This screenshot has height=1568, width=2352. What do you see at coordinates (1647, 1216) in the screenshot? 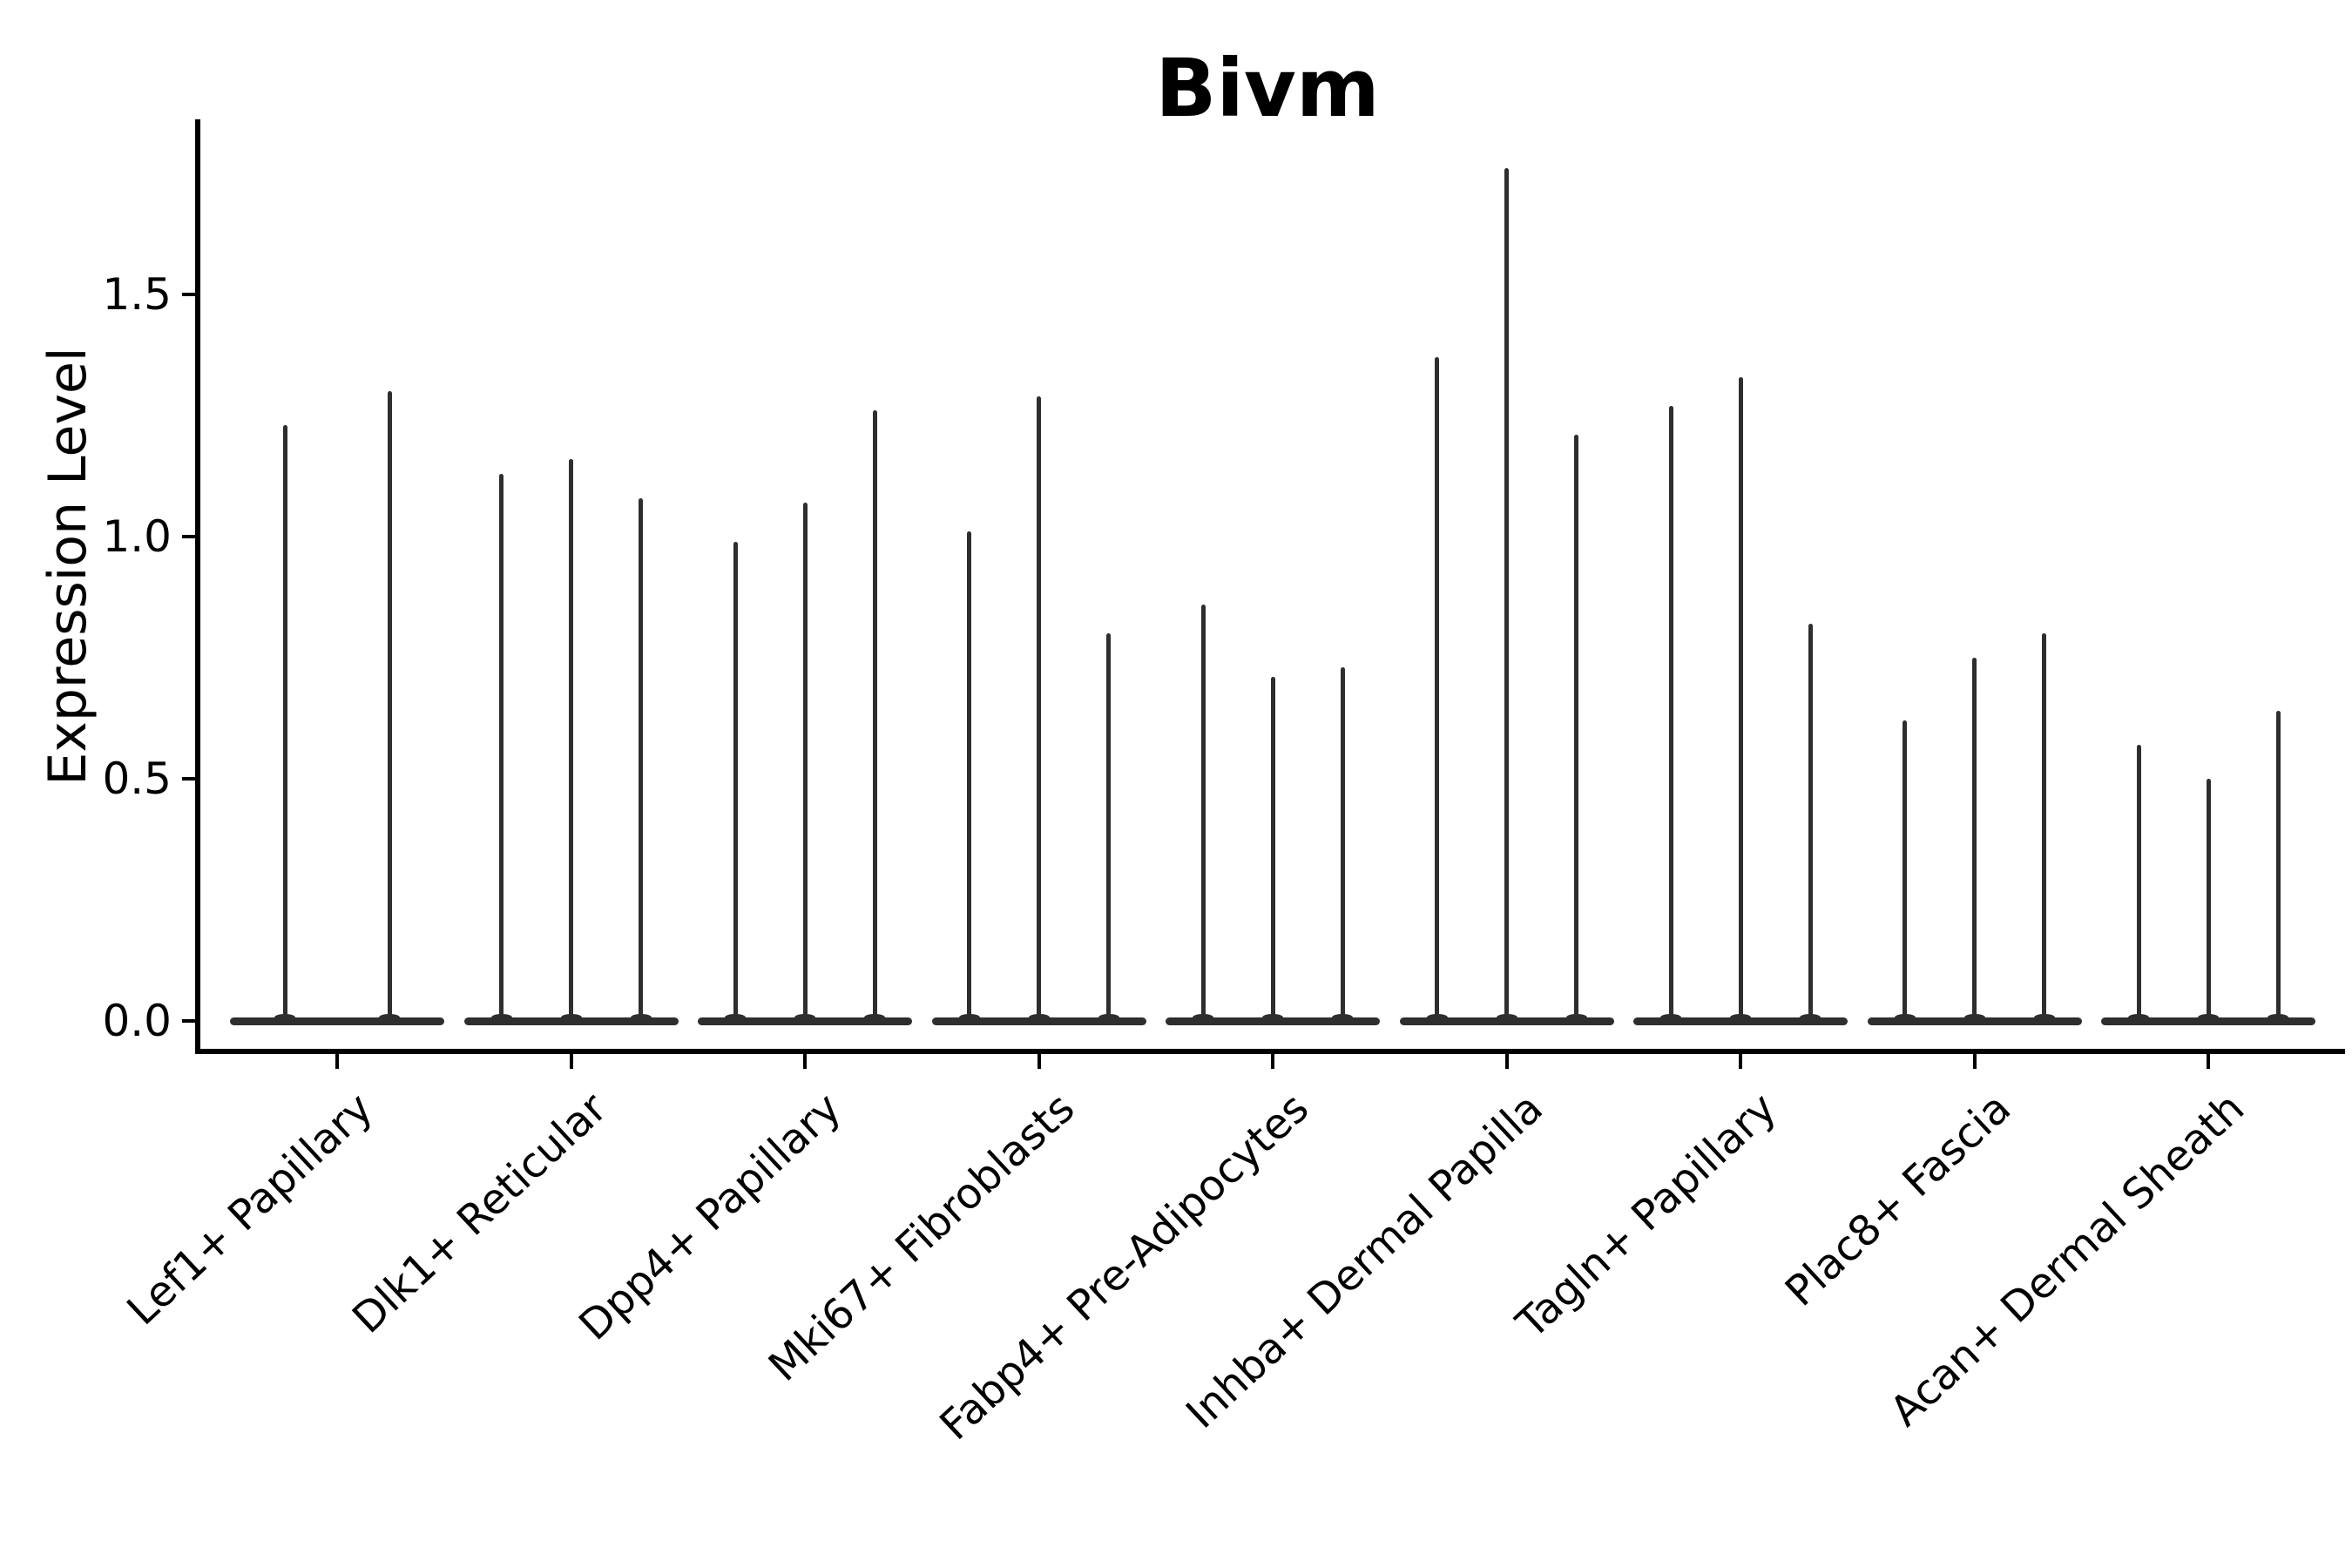
I see `x-tick-label: Tagln+ Papillary` at bounding box center [1647, 1216].